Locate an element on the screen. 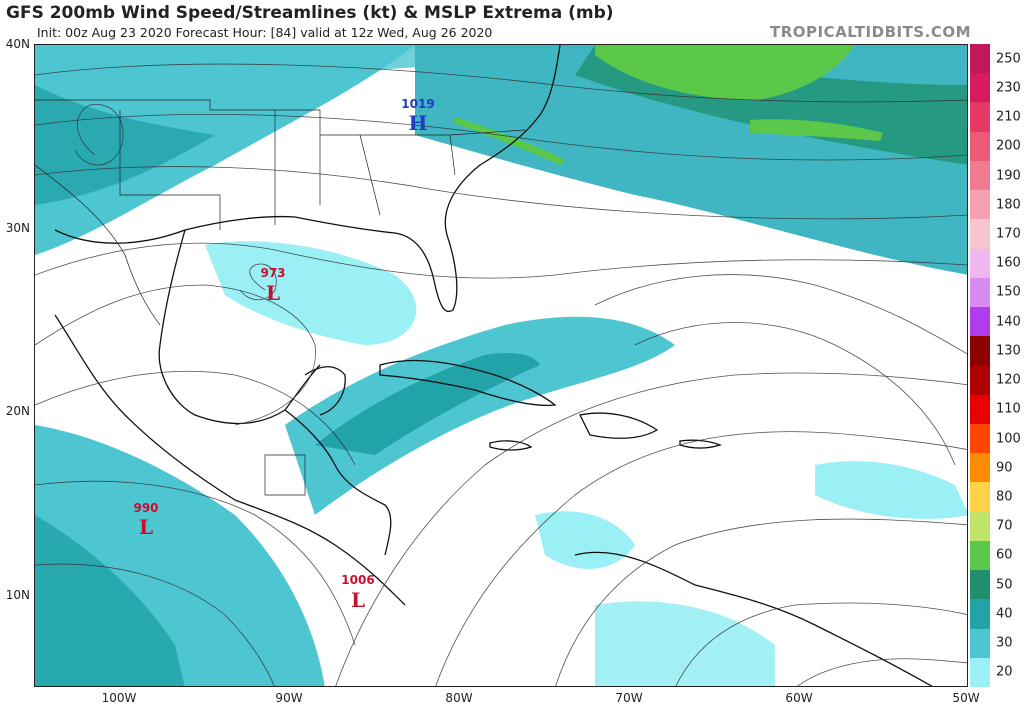 The width and height of the screenshot is (1024, 706). colorbar-tick-label: 210 is located at coordinates (1008, 117).